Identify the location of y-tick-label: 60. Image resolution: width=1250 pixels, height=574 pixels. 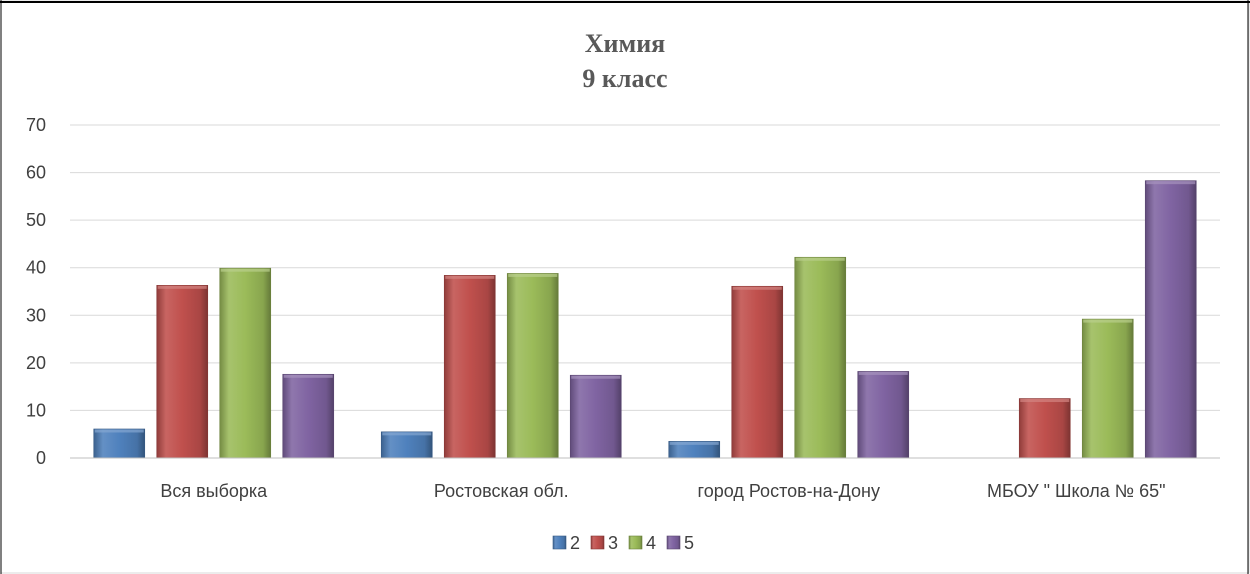
(36, 173).